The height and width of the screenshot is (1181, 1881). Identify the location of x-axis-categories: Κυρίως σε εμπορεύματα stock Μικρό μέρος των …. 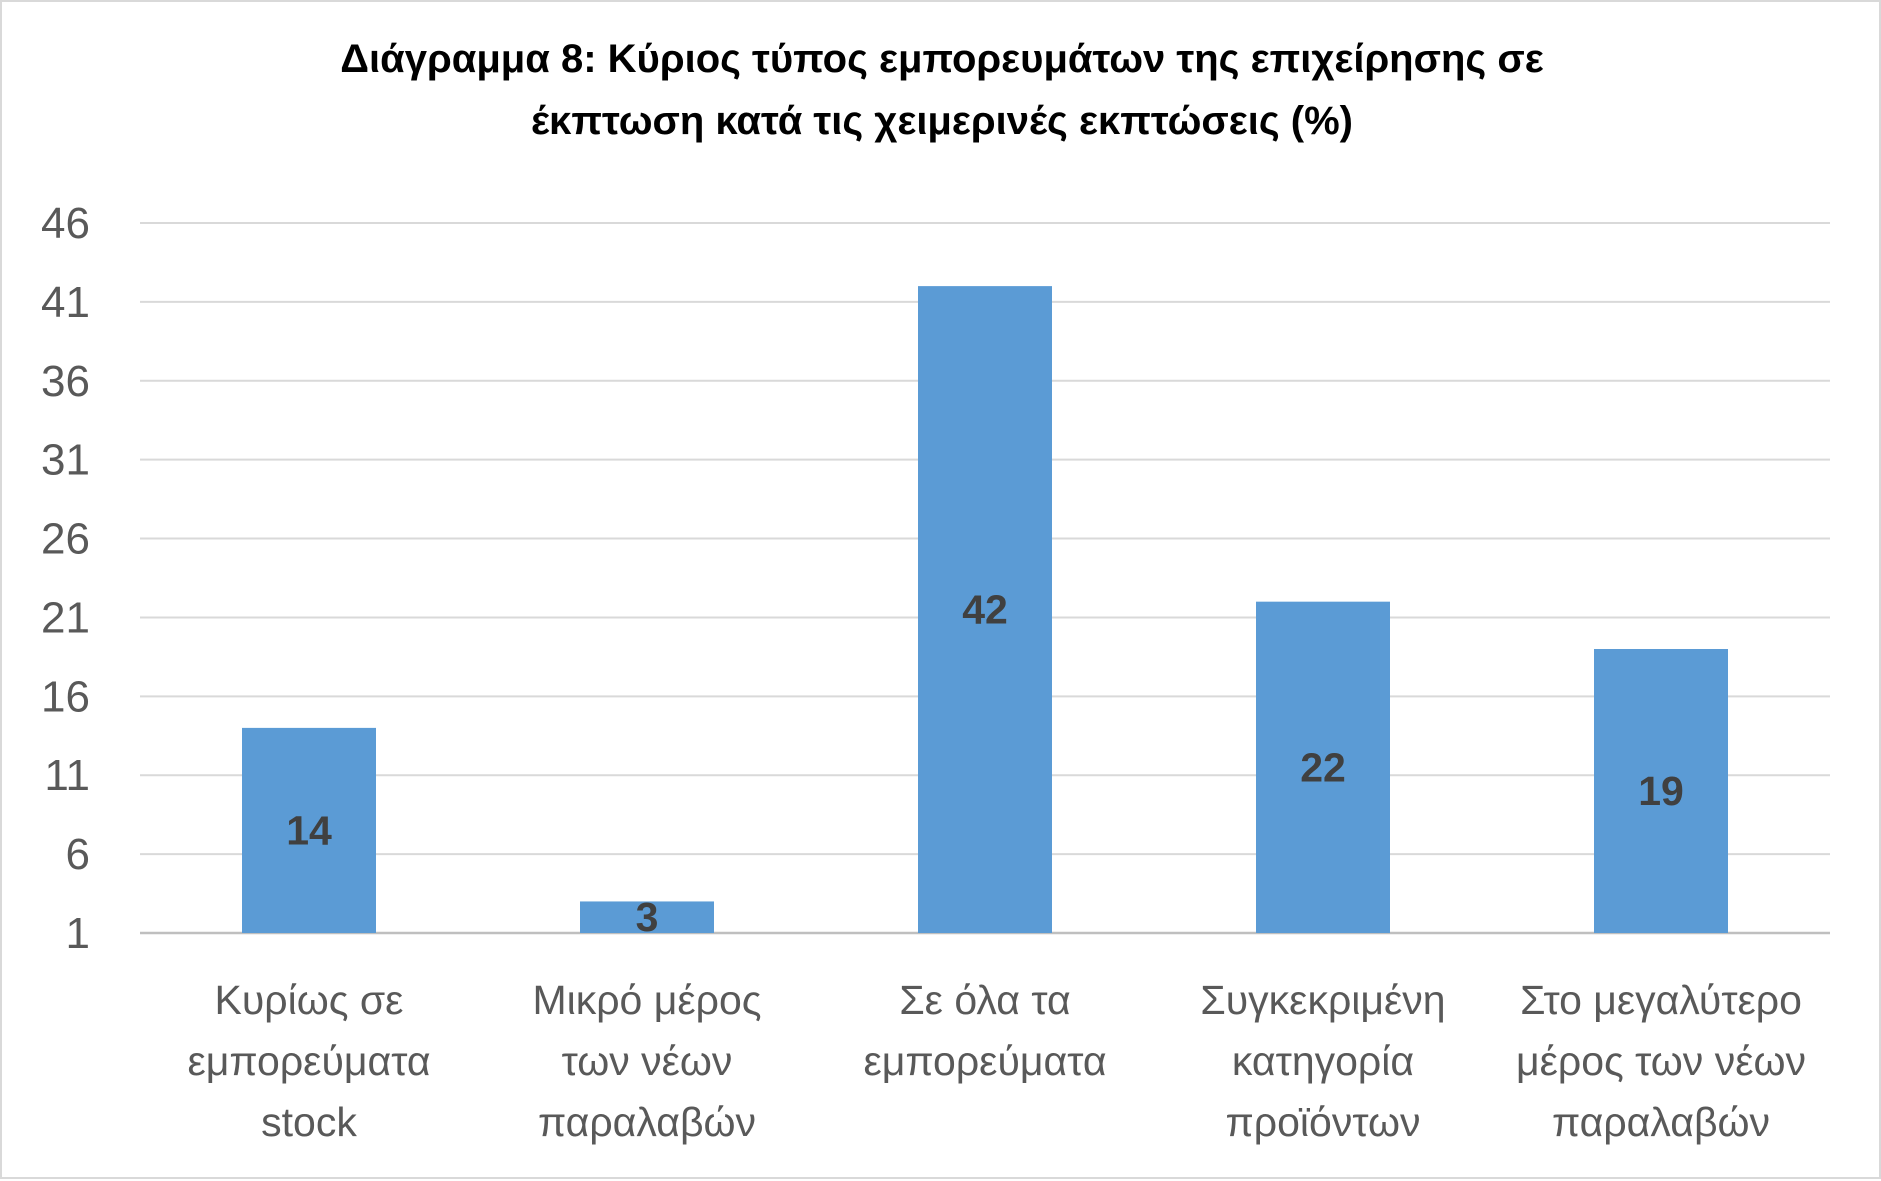
(996, 1061).